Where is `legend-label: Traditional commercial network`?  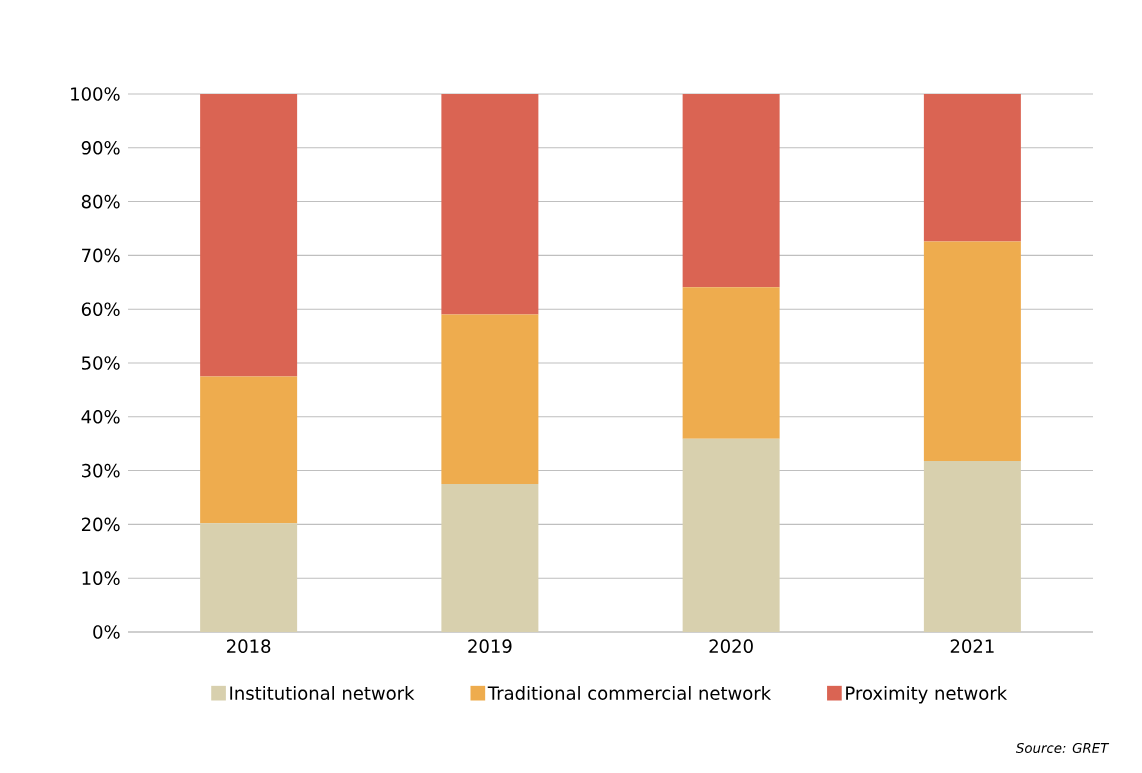 legend-label: Traditional commercial network is located at coordinates (629, 693).